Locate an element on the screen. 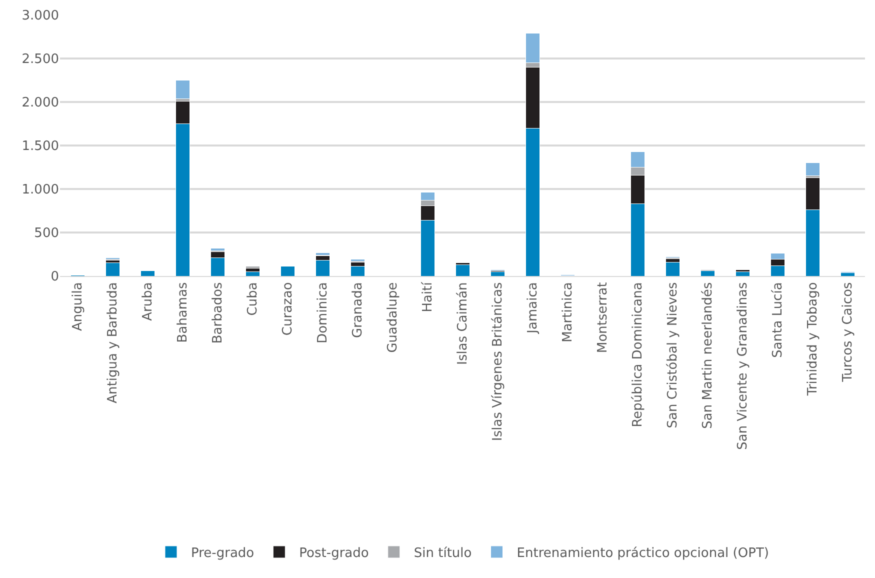 The width and height of the screenshot is (875, 578). x-tick-label: Dominica is located at coordinates (323, 313).